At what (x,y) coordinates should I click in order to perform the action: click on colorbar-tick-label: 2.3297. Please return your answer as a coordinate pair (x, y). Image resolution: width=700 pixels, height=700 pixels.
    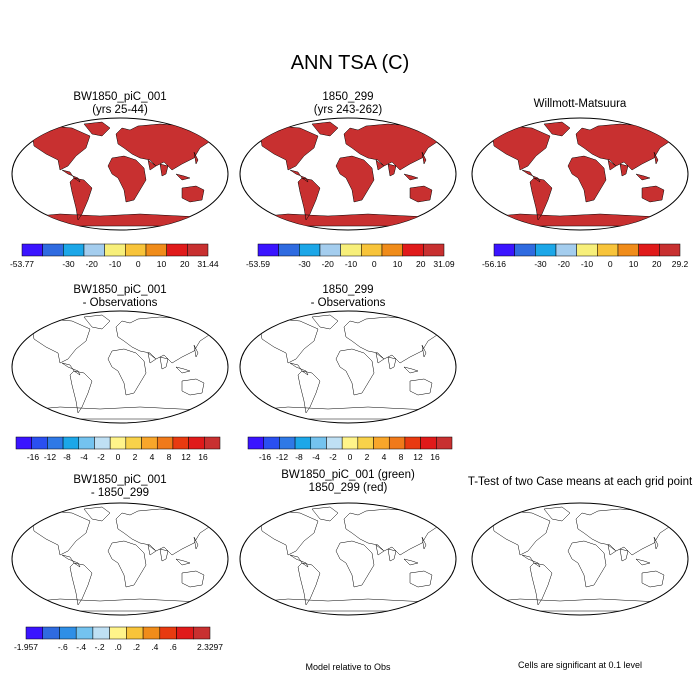
    Looking at the image, I should click on (210, 647).